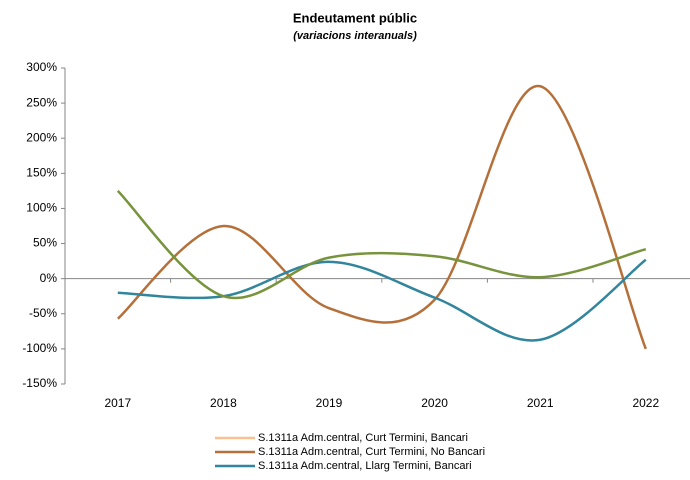 The image size is (690, 480). I want to click on x-tick-label: 2022, so click(645, 403).